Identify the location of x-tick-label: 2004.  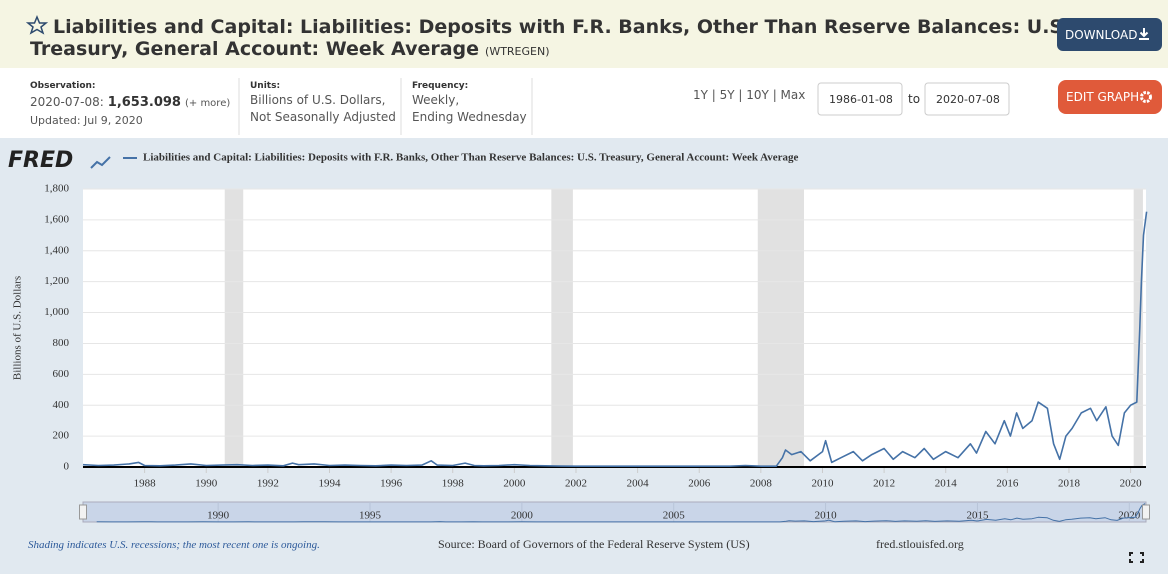
(638, 484).